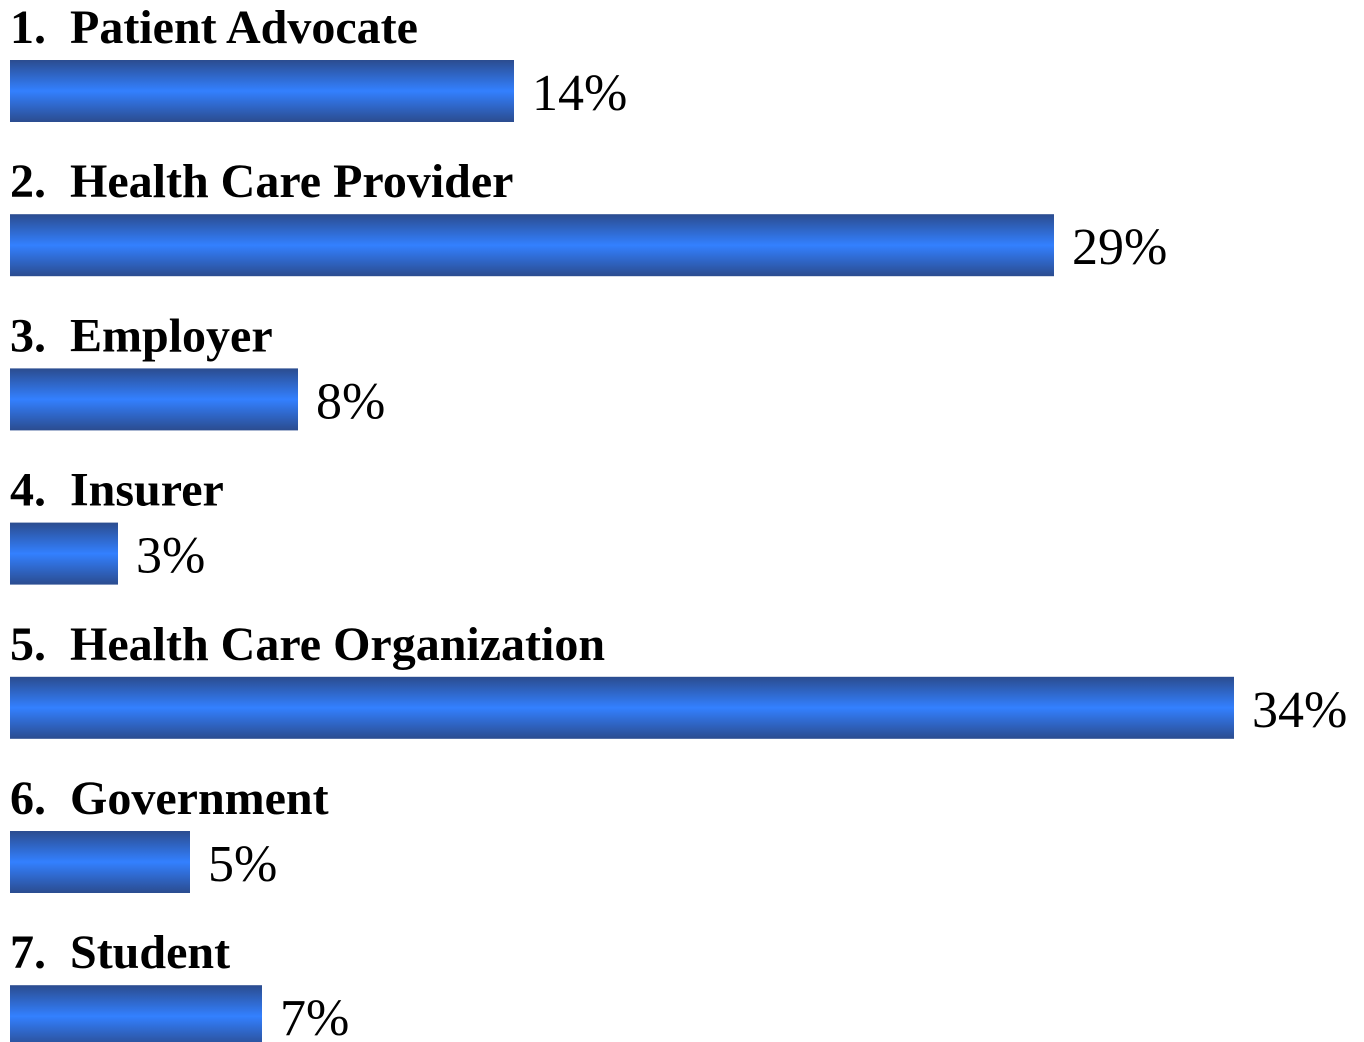 The height and width of the screenshot is (1042, 1364). I want to click on category-label: 7. Student, so click(120, 952).